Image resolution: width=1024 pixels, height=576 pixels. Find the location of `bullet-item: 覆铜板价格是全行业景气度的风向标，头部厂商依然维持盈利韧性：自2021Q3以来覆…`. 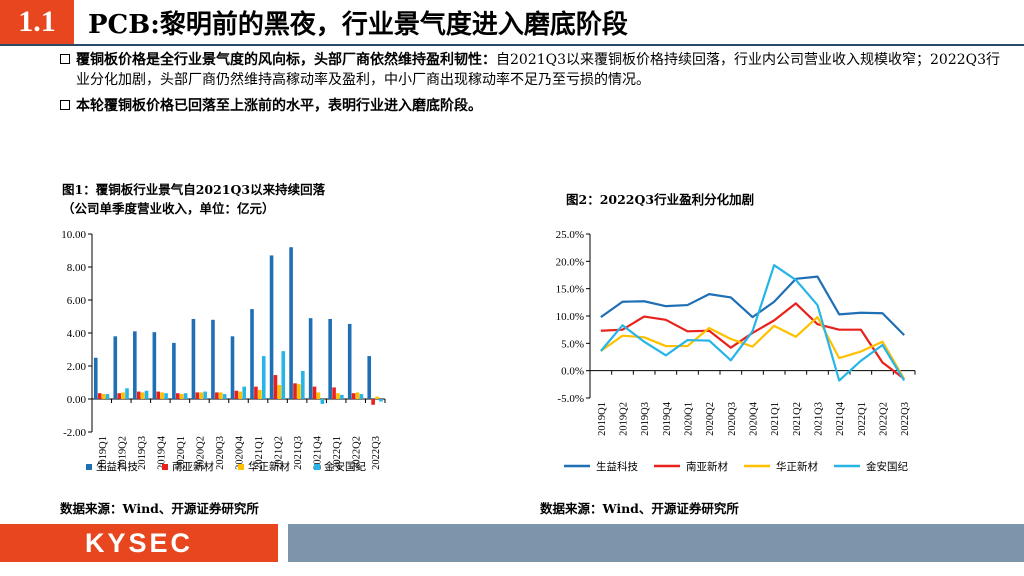

bullet-item: 覆铜板价格是全行业景气度的风向标，头部厂商依然维持盈利韧性：自2021Q3以来覆… is located at coordinates (532, 70).